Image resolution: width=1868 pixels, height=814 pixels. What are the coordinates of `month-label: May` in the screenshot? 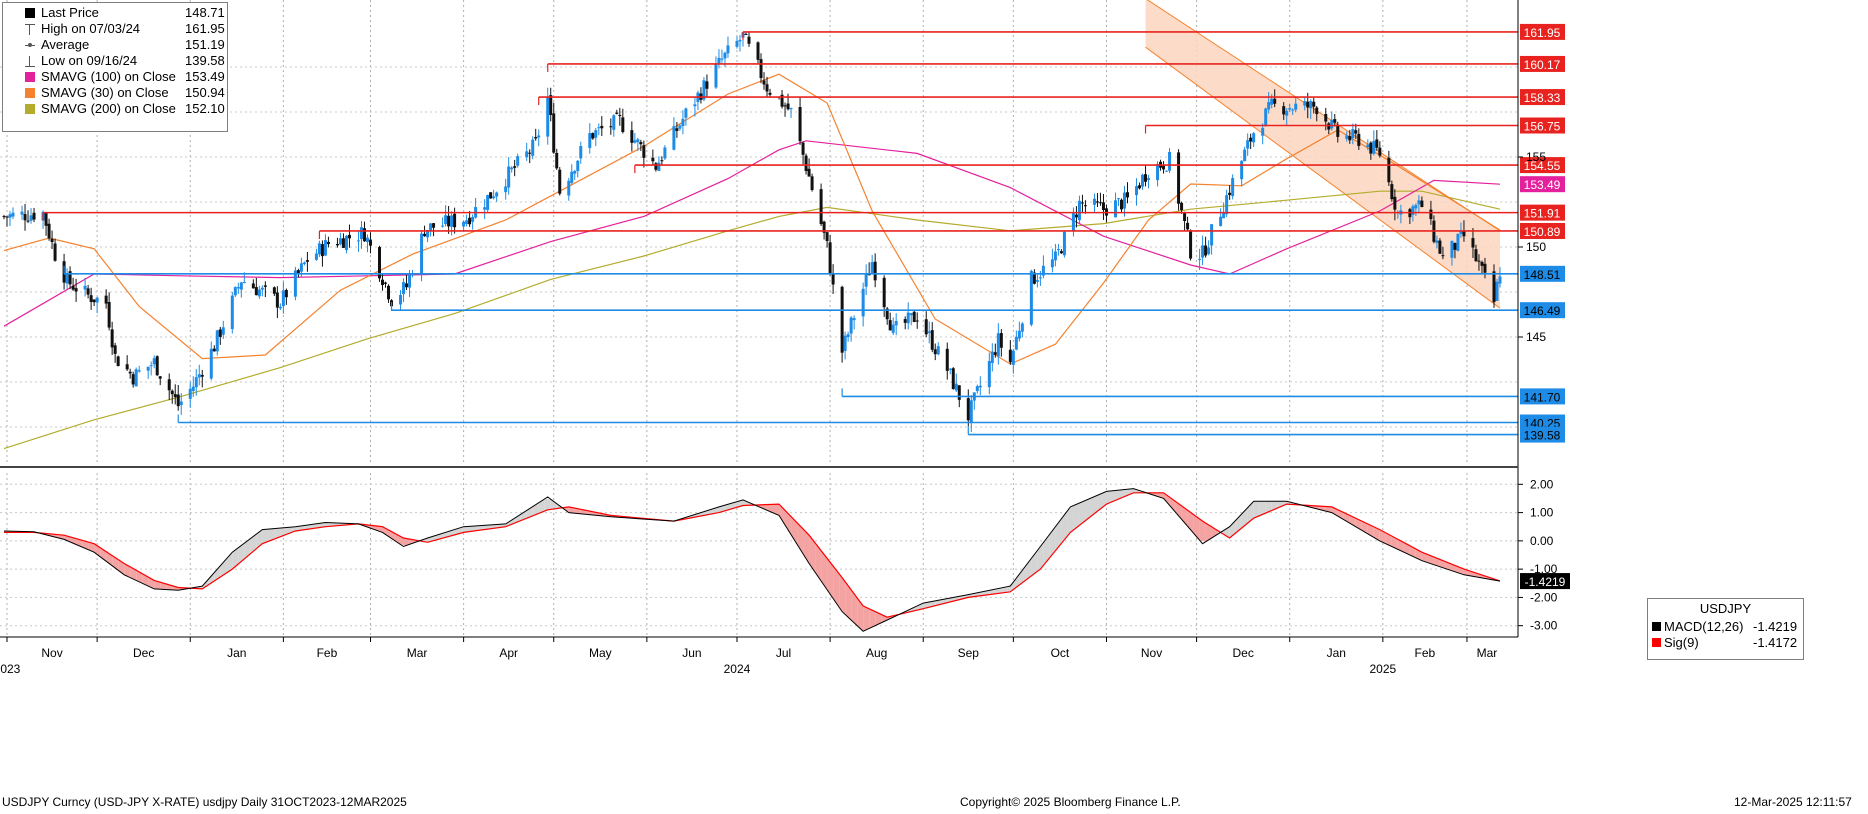 It's located at (600, 653).